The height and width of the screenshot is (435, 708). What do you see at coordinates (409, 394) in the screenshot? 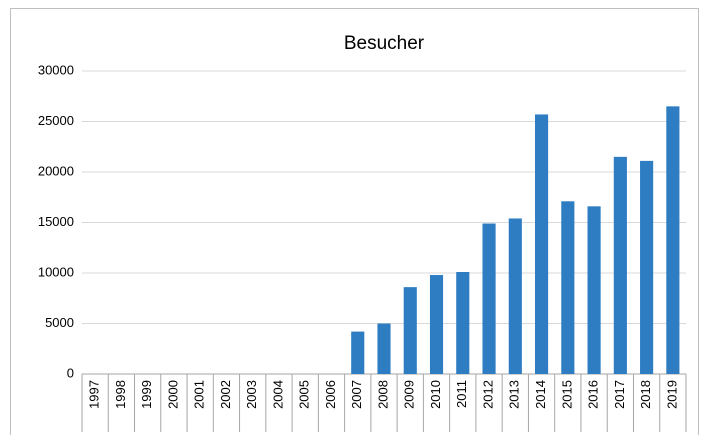
I see `x-tick-label: 2009` at bounding box center [409, 394].